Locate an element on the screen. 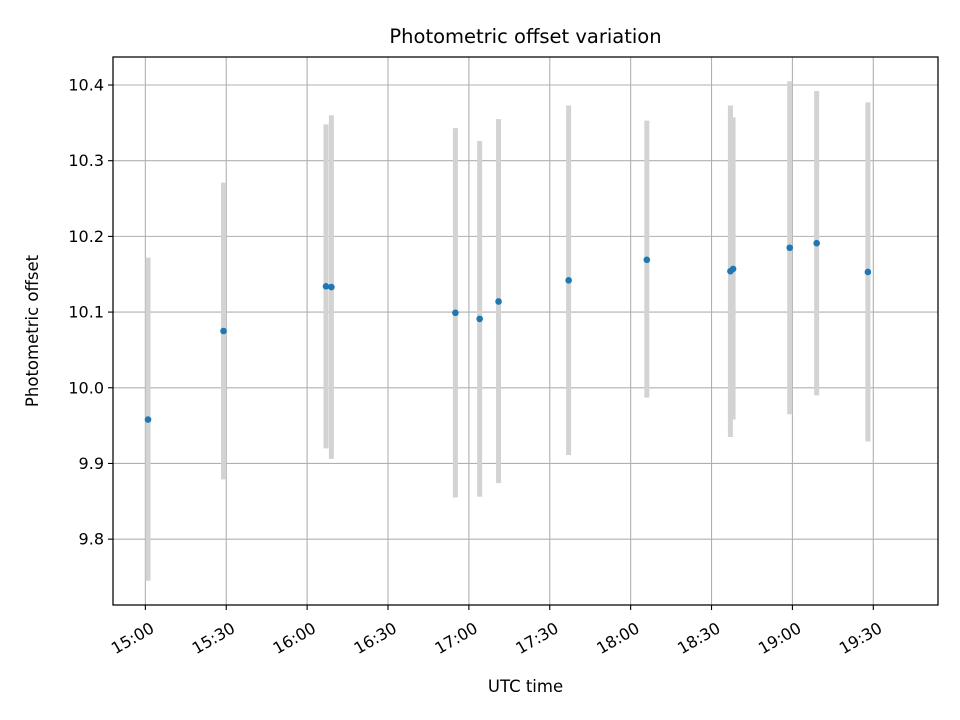 The width and height of the screenshot is (960, 720). y-tick-label: 9.8 is located at coordinates (91, 539).